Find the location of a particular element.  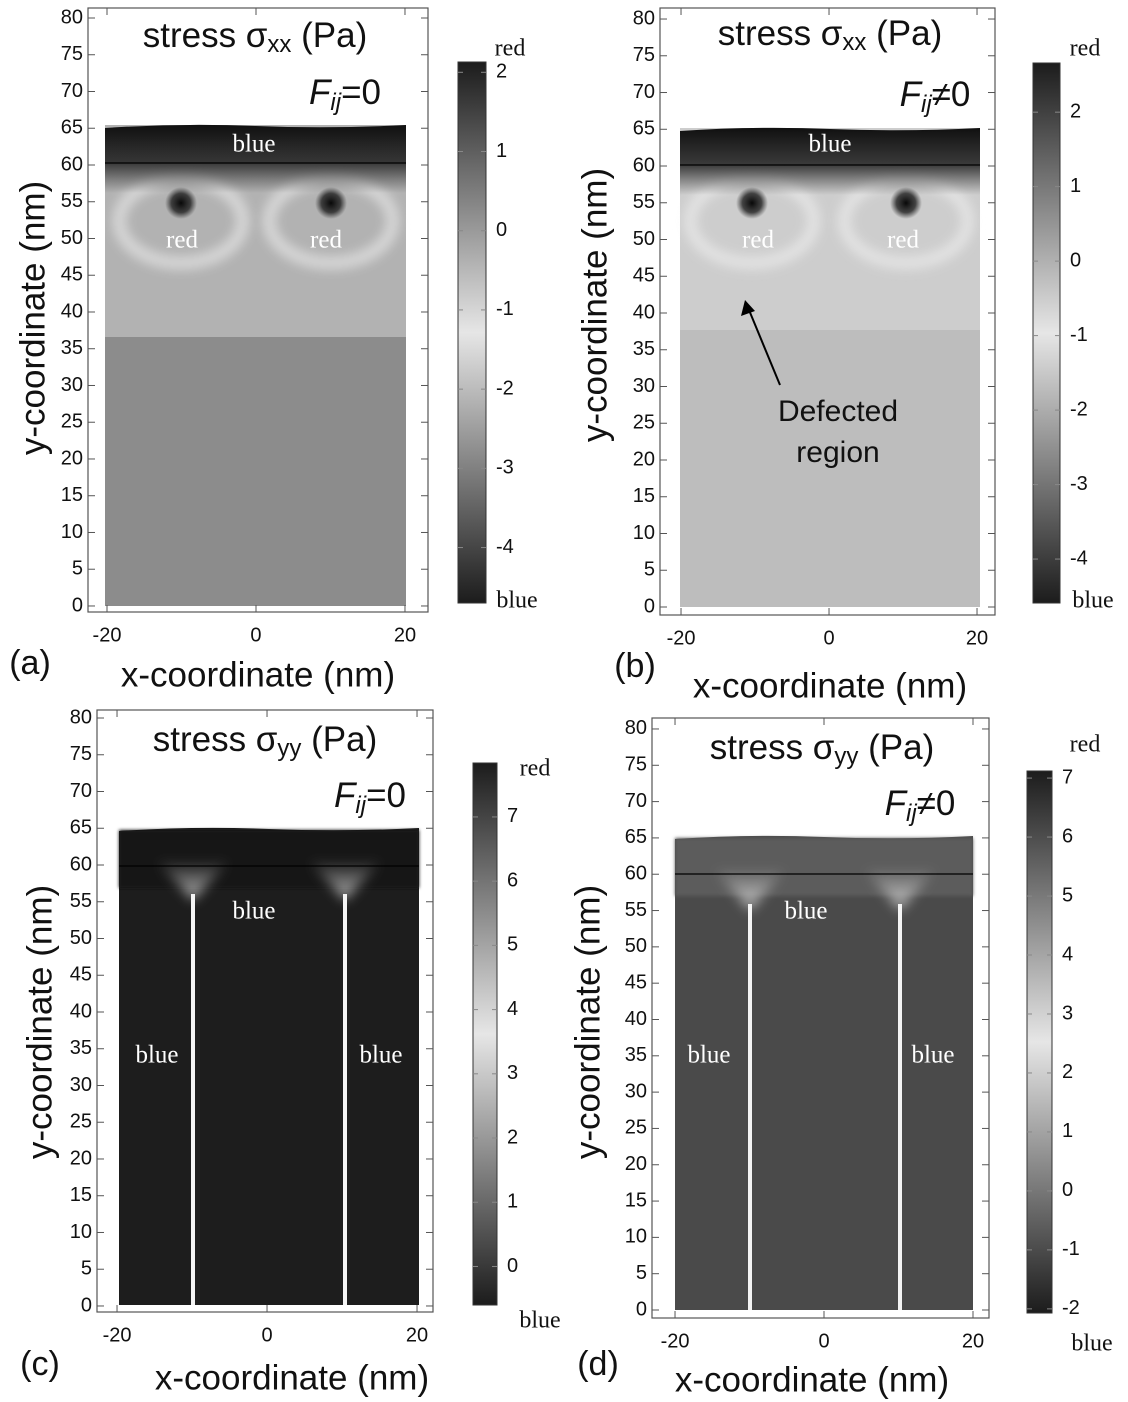

title-text: stress σ is located at coordinates (205, 35).